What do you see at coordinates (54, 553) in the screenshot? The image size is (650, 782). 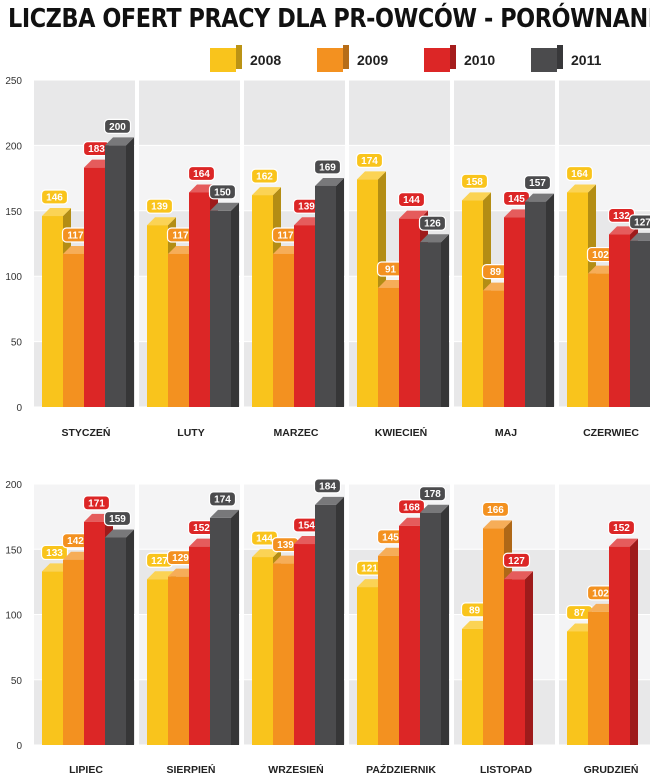 I see `data-label: 133` at bounding box center [54, 553].